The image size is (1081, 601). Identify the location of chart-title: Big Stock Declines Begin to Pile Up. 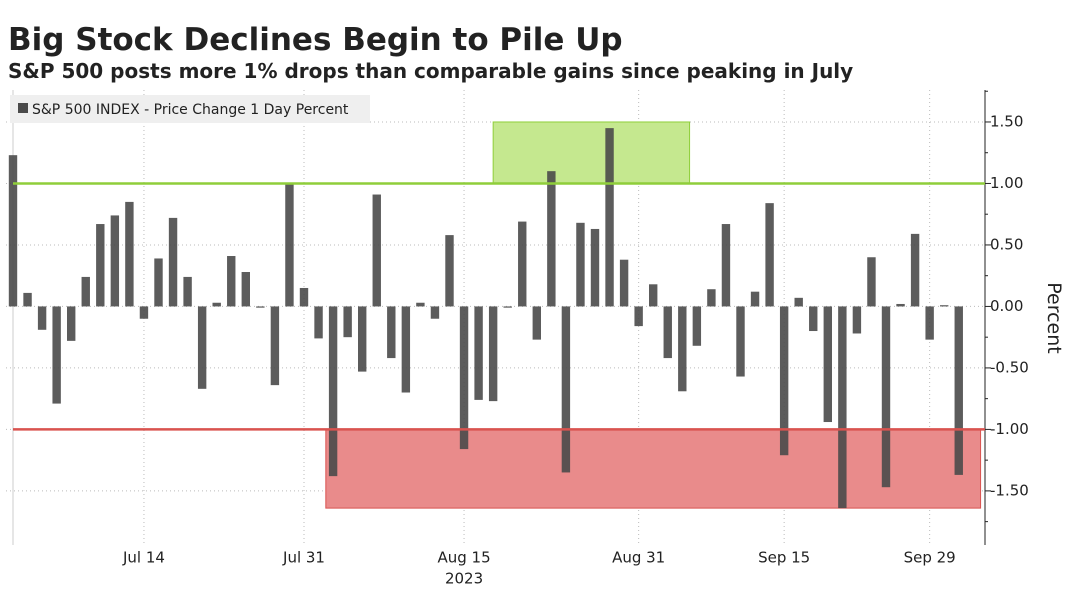
(315, 40).